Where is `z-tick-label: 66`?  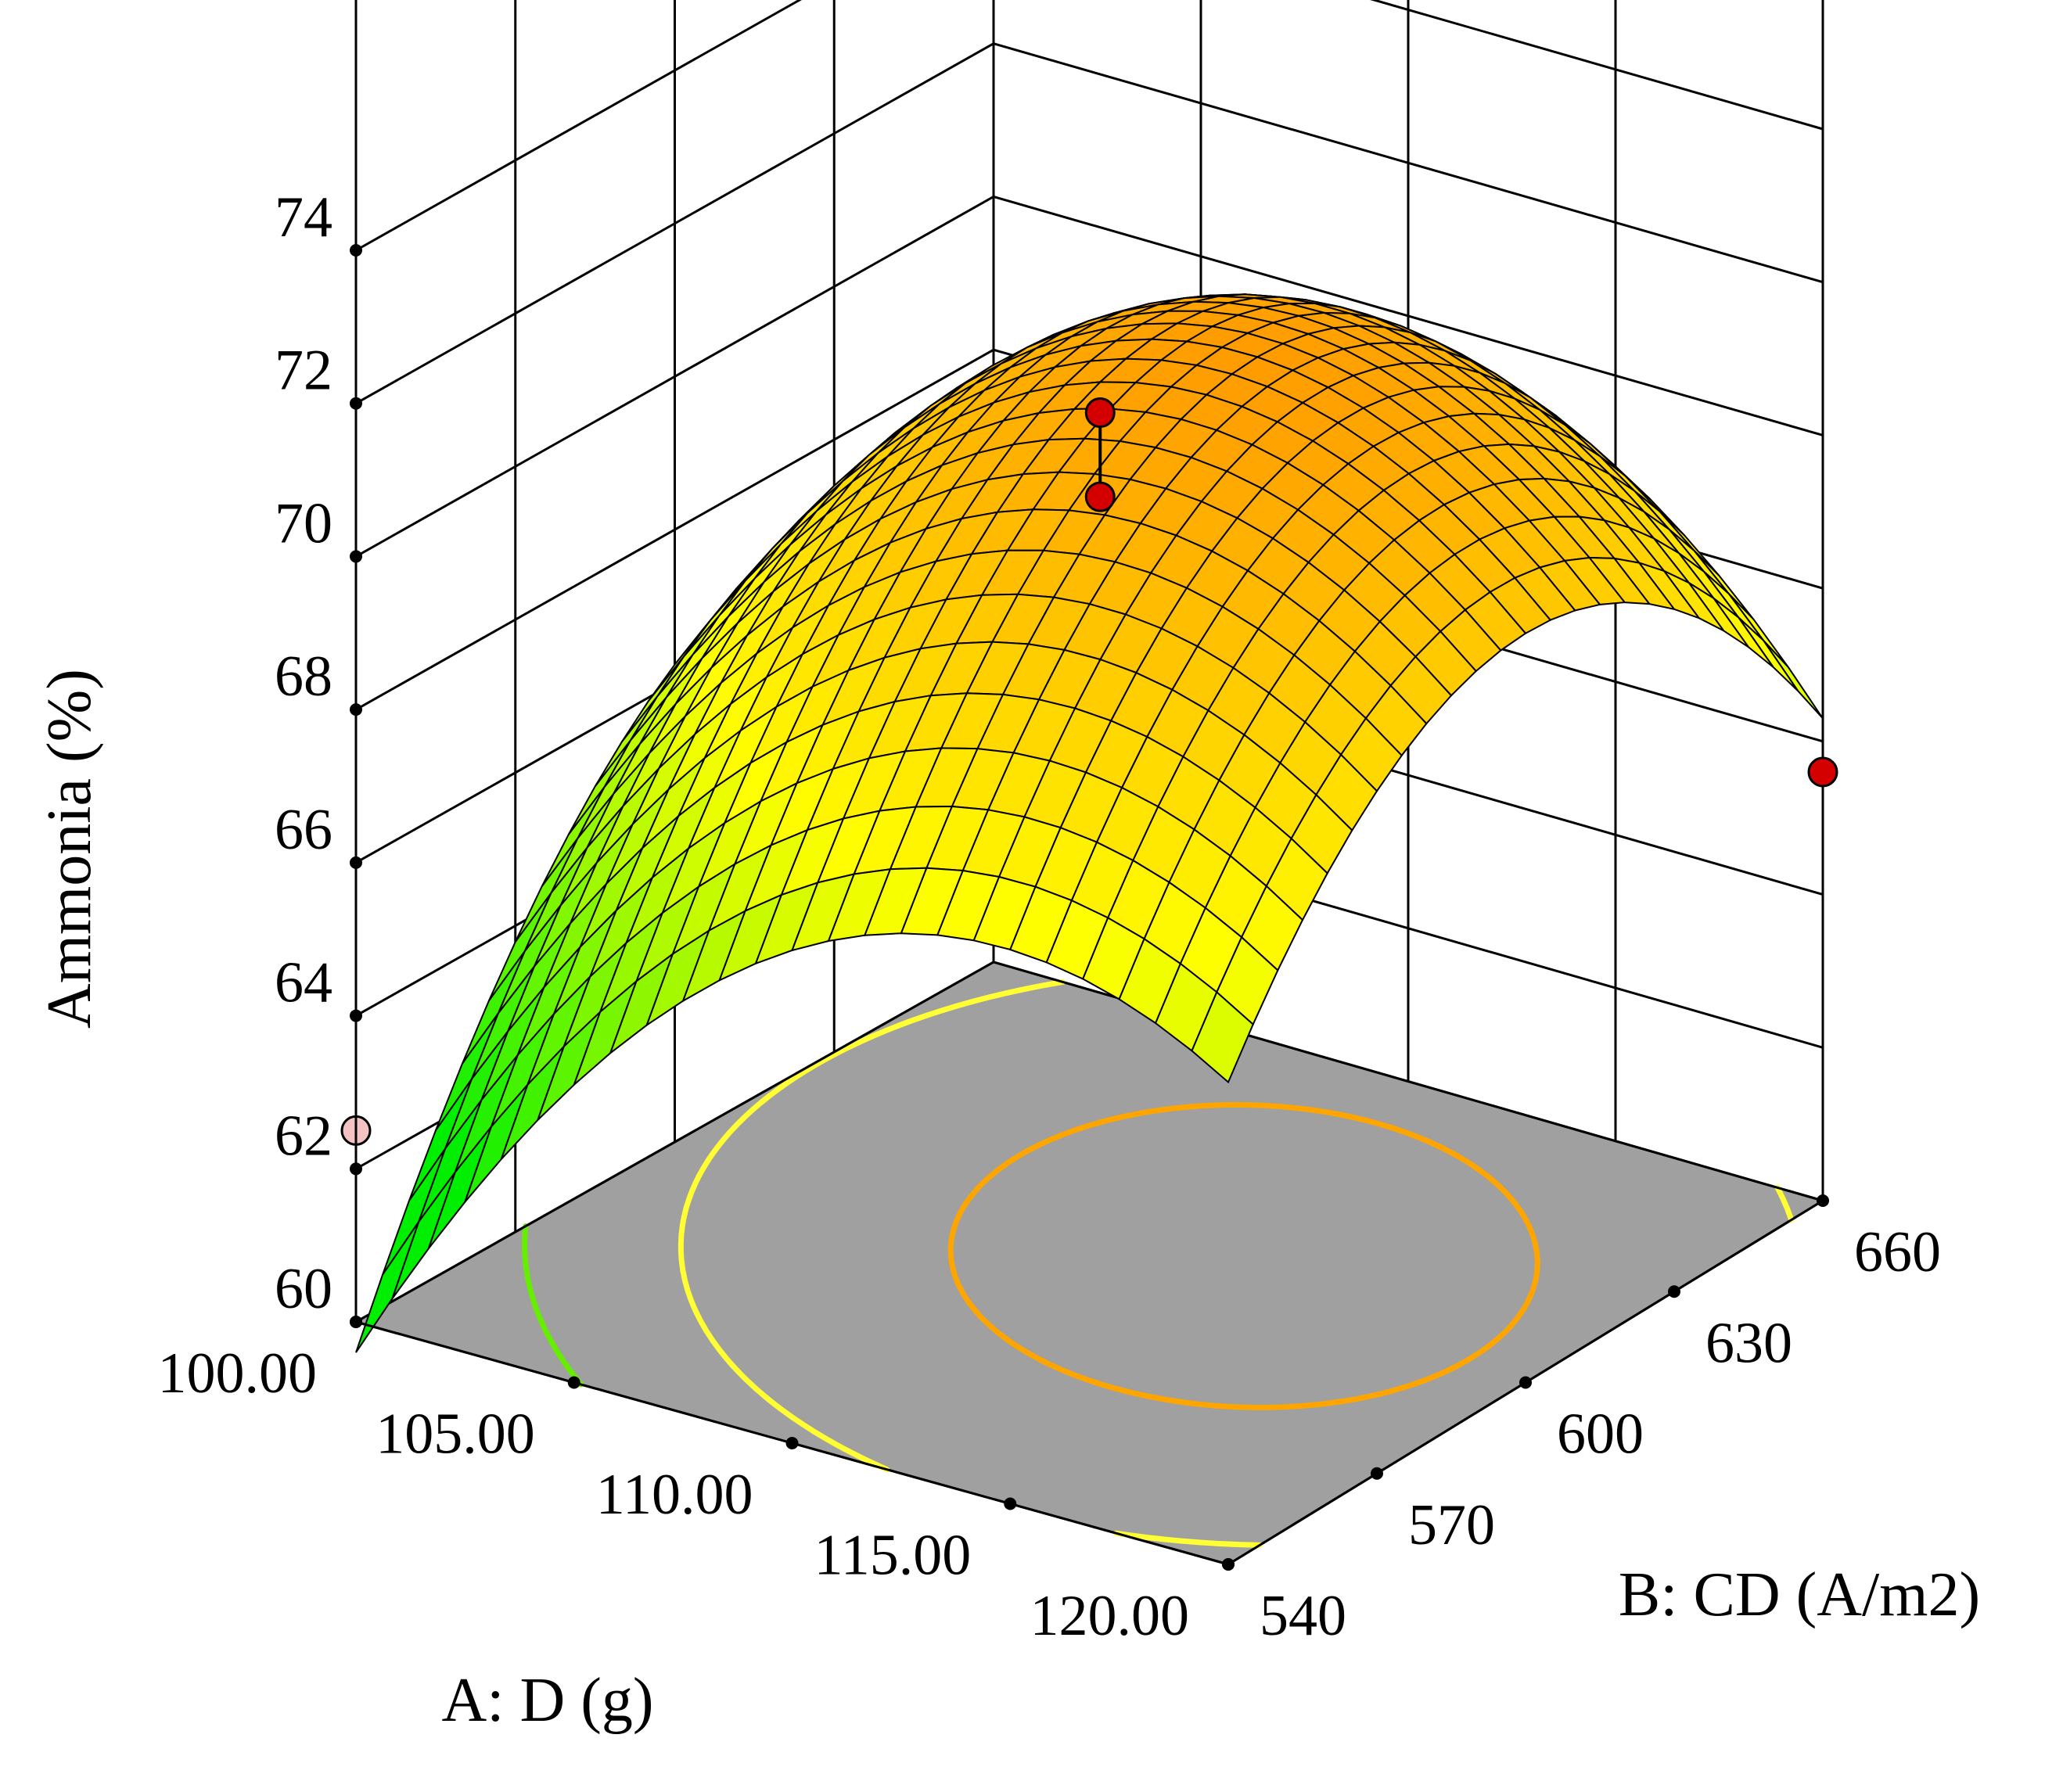
z-tick-label: 66 is located at coordinates (303, 830).